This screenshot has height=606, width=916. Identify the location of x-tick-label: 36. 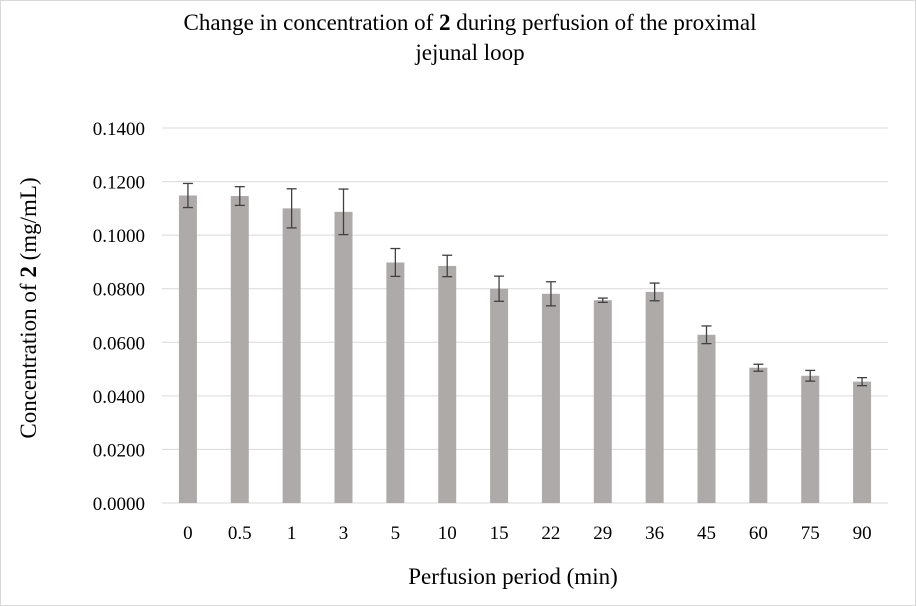
(654, 533).